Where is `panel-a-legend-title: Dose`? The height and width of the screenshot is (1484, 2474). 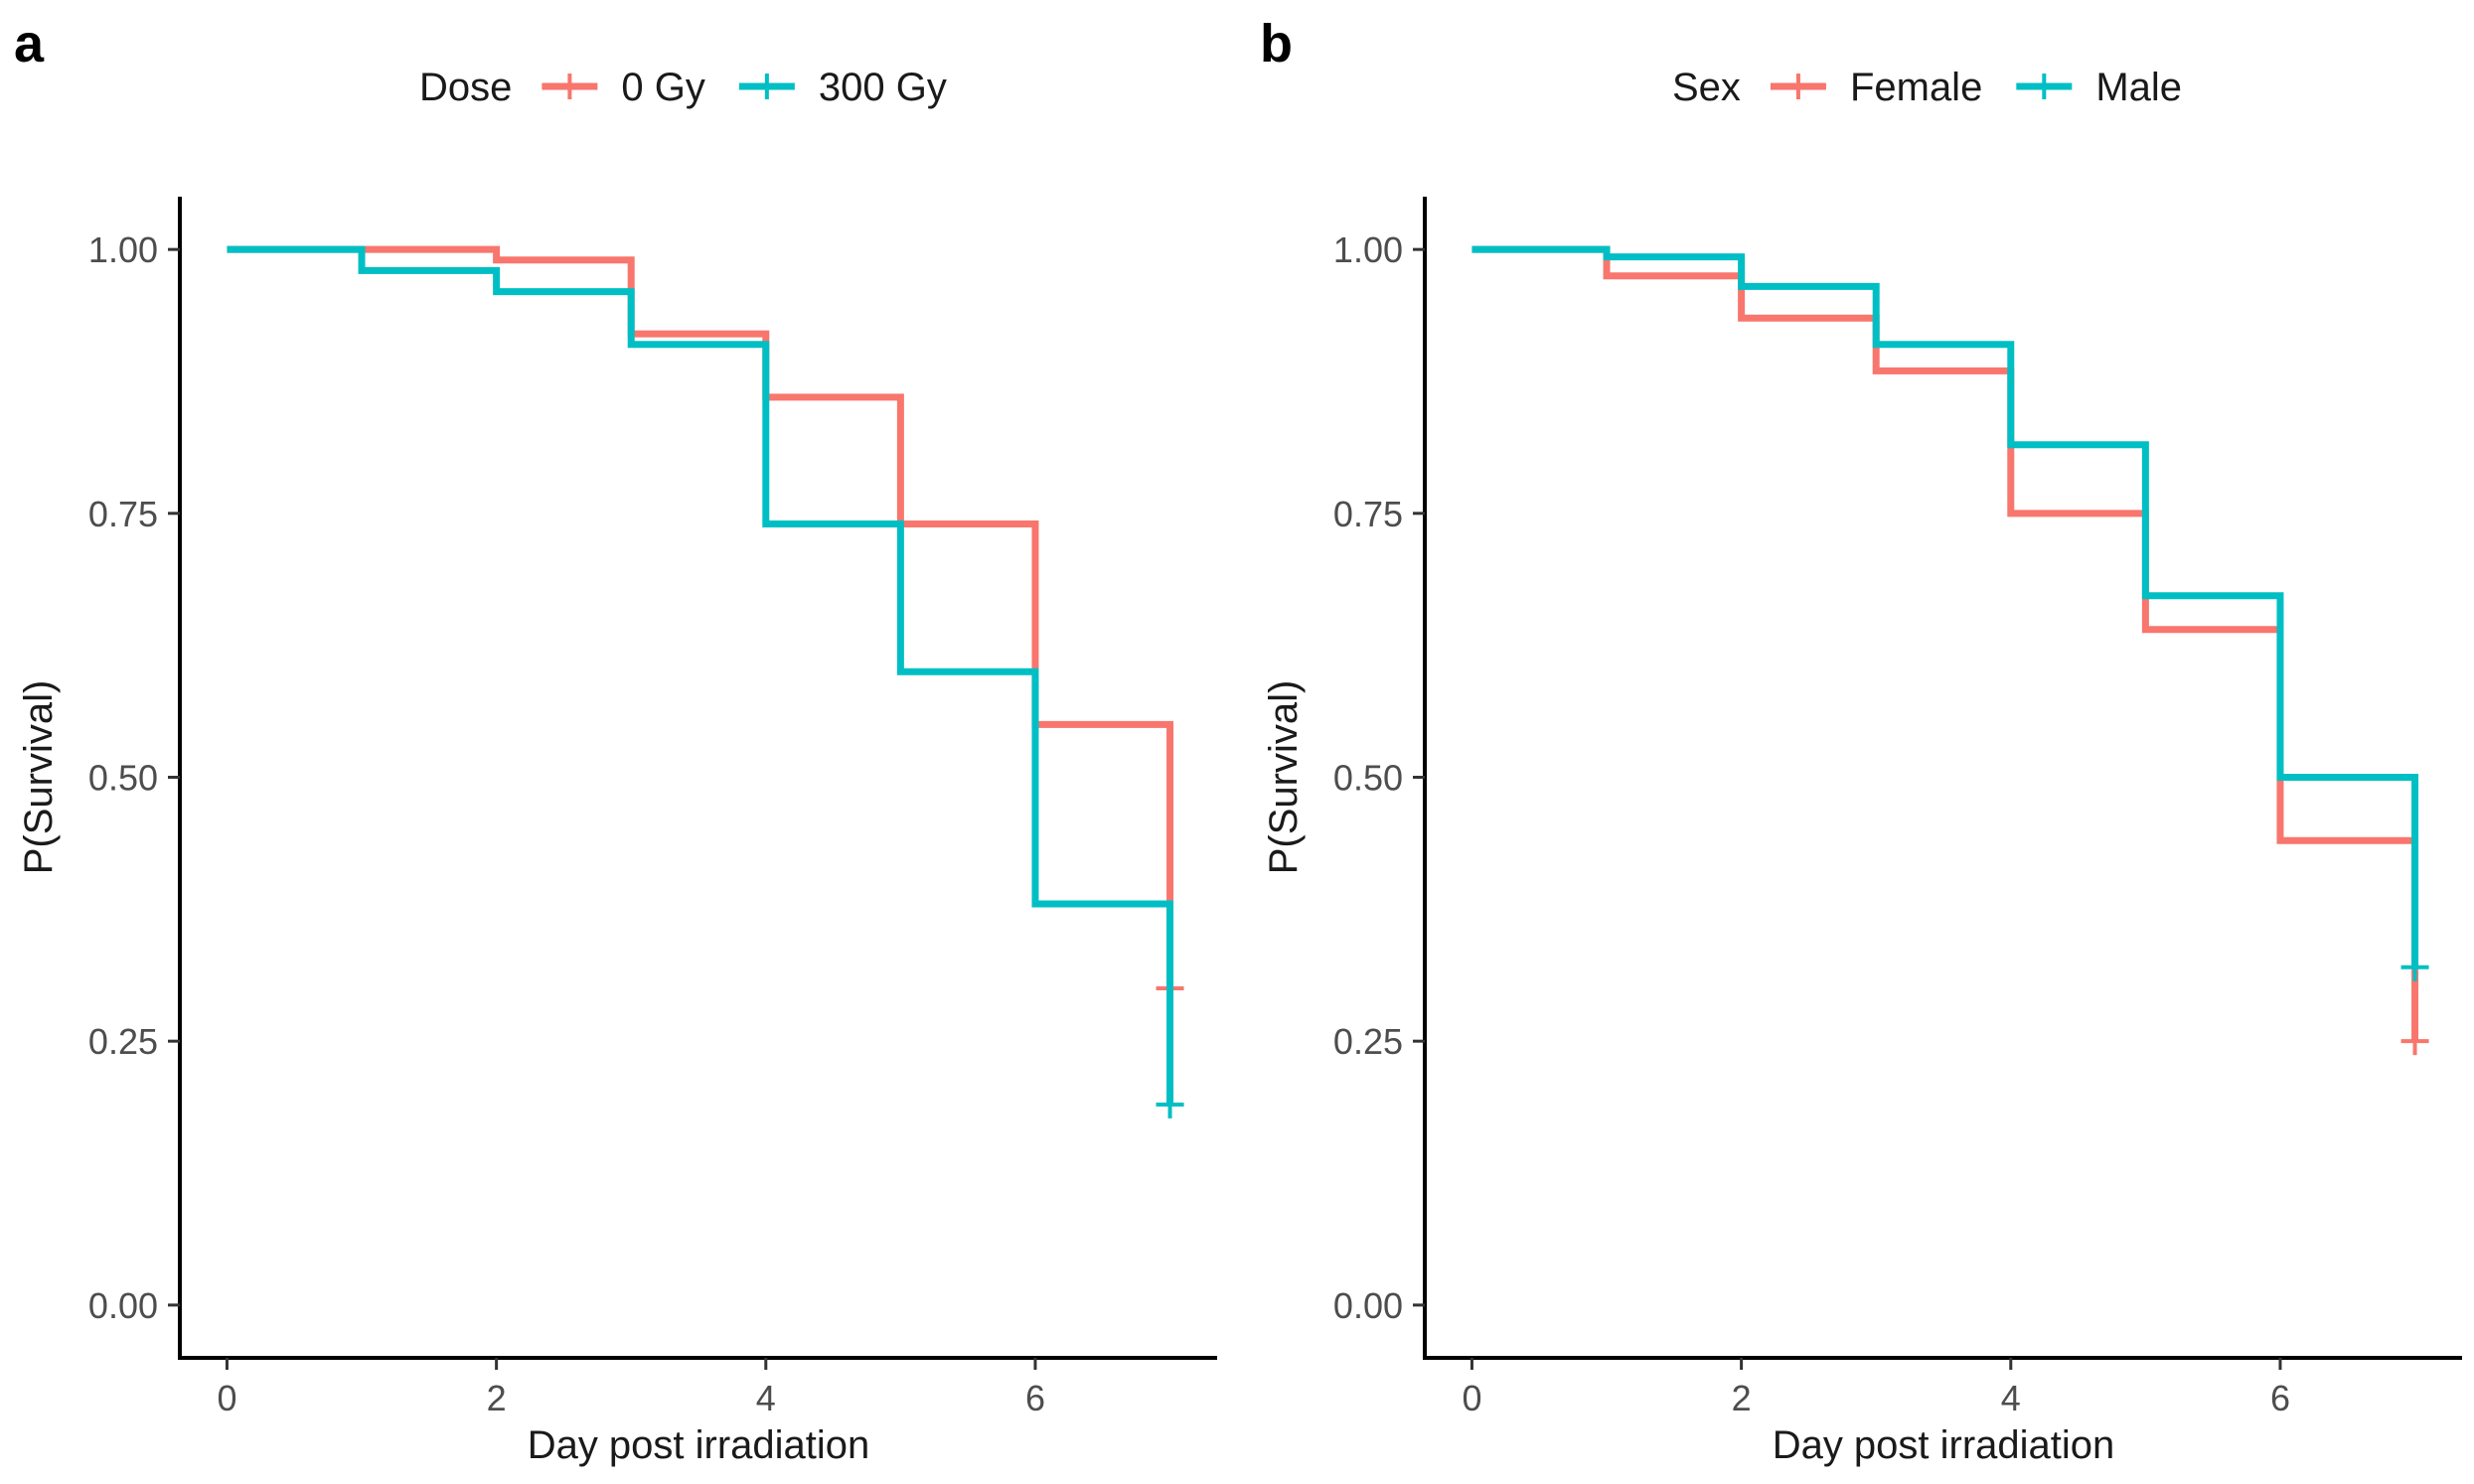
panel-a-legend-title: Dose is located at coordinates (465, 87).